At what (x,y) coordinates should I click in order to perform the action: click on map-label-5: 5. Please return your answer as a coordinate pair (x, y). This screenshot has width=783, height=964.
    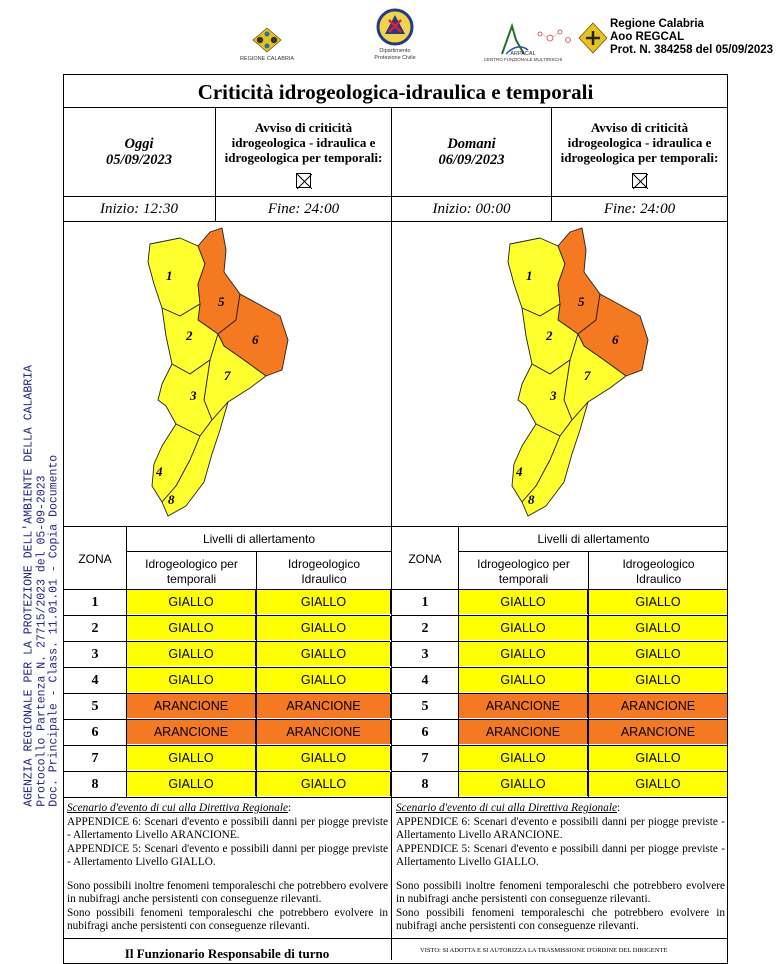
    Looking at the image, I should click on (581, 301).